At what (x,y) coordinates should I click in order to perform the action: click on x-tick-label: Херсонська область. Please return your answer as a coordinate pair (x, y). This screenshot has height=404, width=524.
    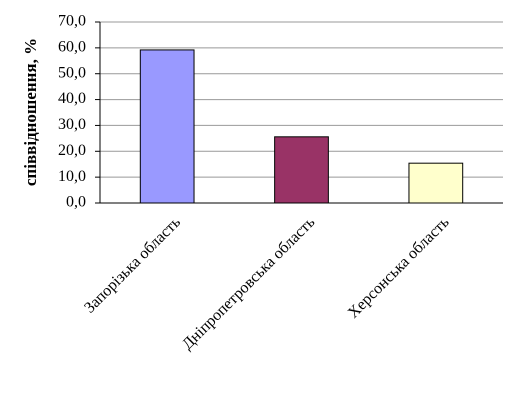
    Looking at the image, I should click on (399, 268).